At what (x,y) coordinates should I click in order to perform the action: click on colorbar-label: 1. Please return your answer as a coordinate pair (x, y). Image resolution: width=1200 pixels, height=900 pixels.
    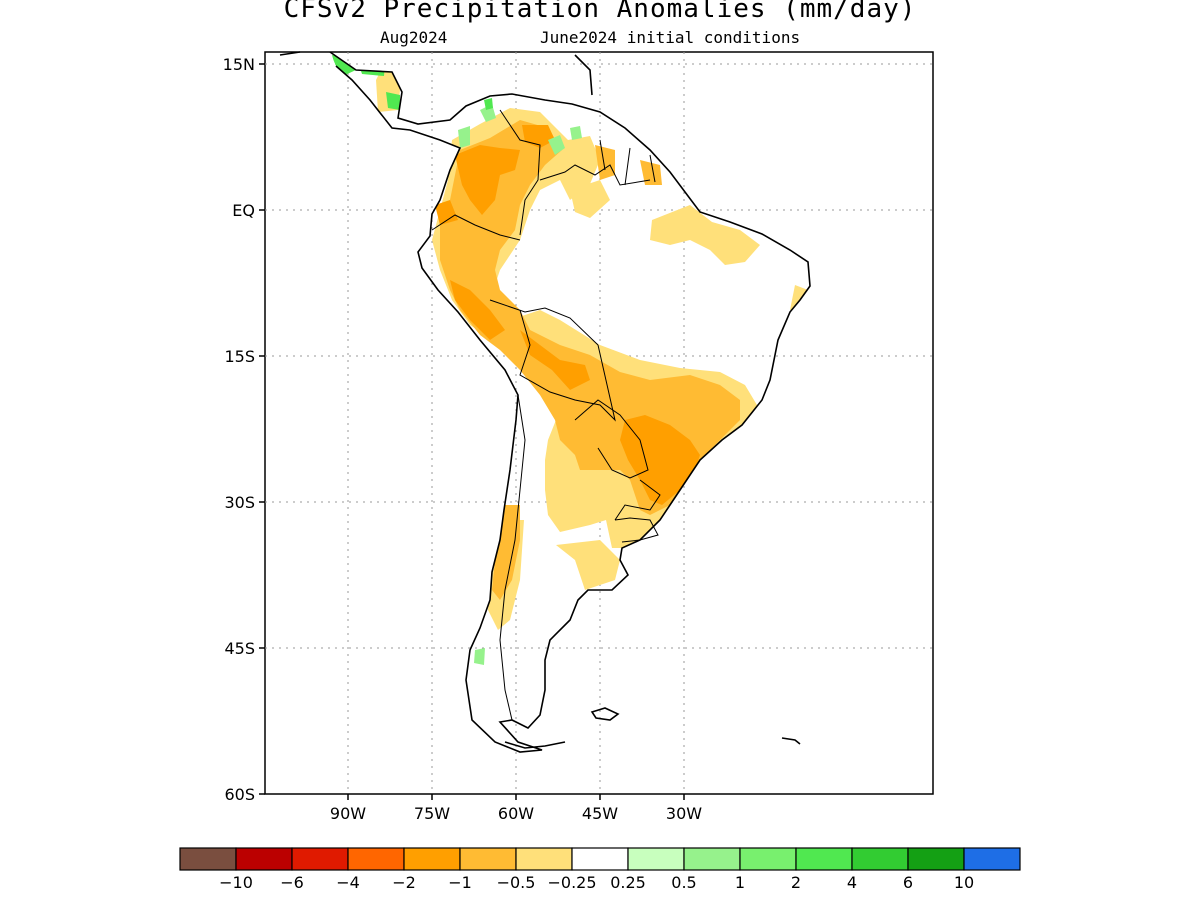
    Looking at the image, I should click on (740, 882).